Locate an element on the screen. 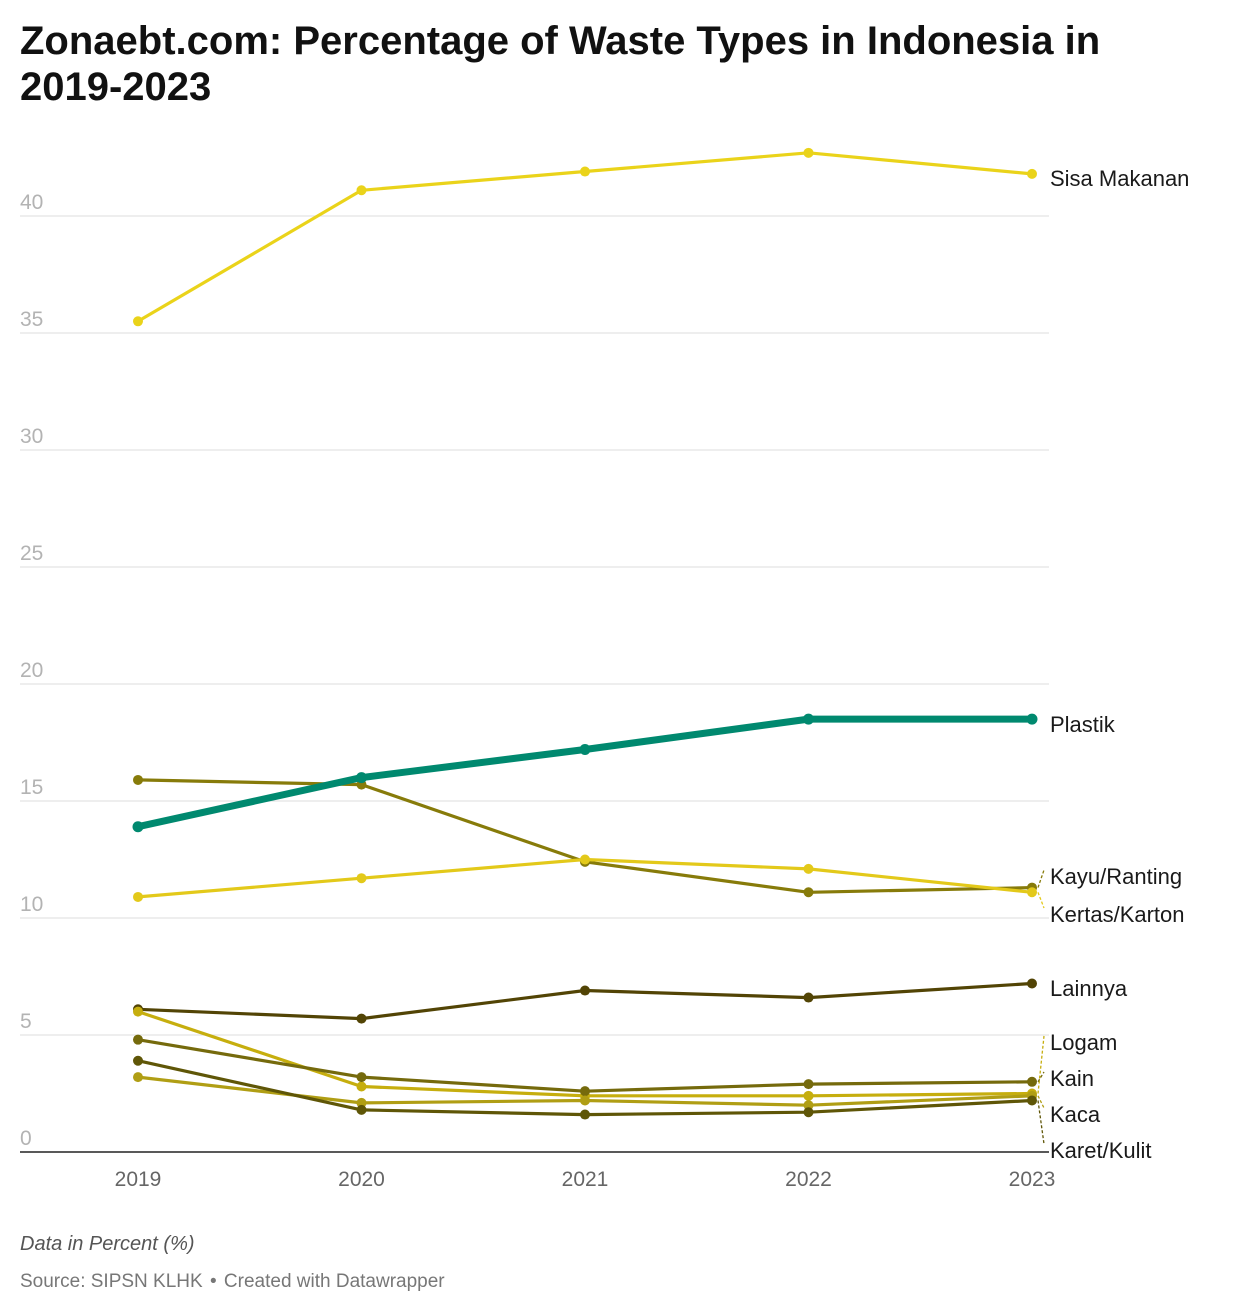 The height and width of the screenshot is (1316, 1240). x-tick-label-2022: 2022 is located at coordinates (808, 1179).